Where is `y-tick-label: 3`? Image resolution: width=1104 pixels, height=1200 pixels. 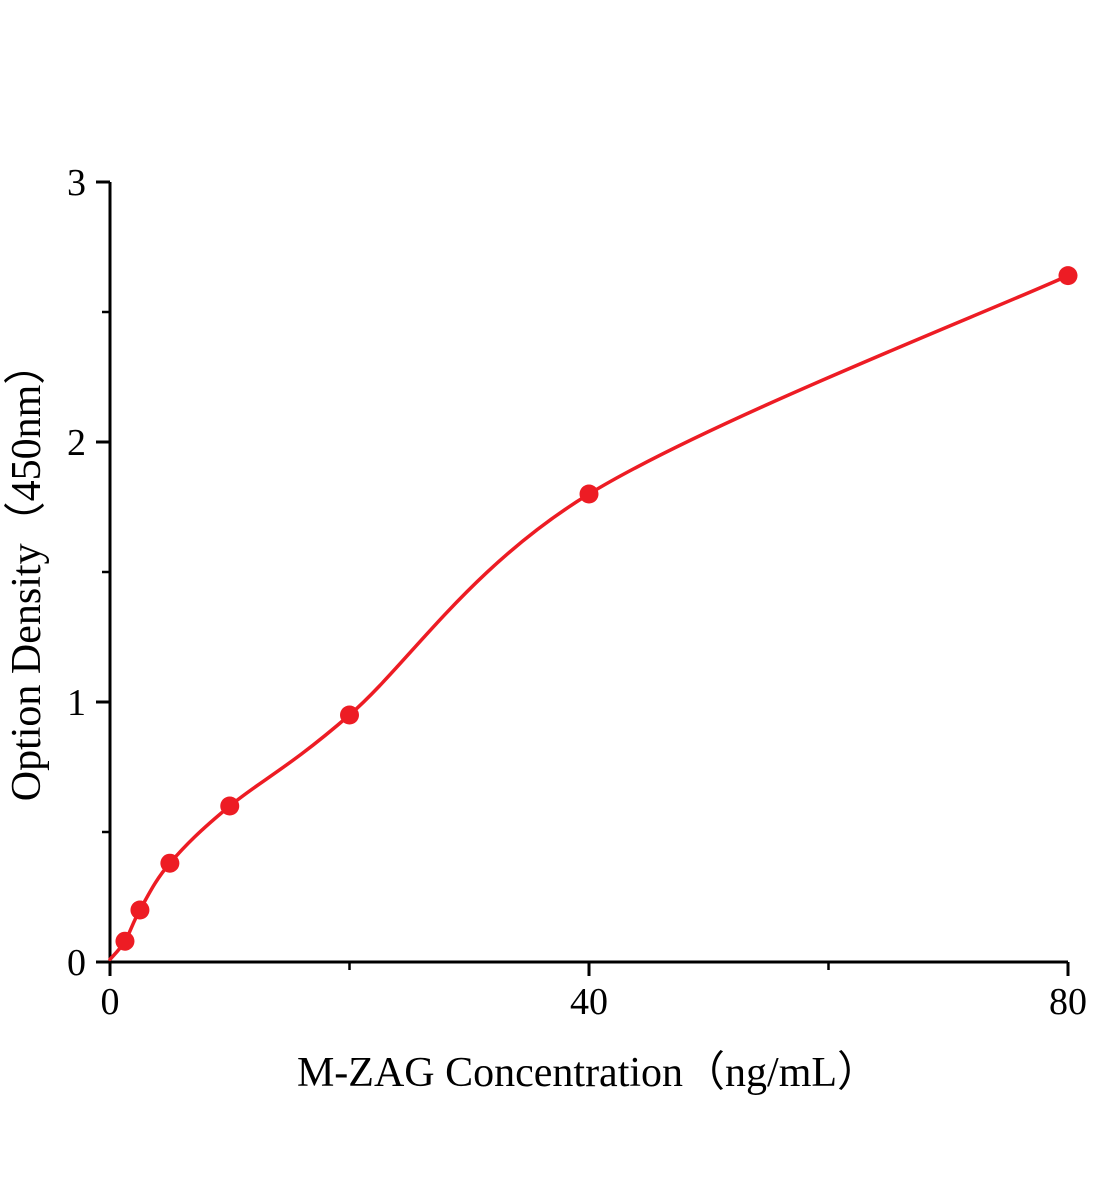
y-tick-label: 3 is located at coordinates (76, 183).